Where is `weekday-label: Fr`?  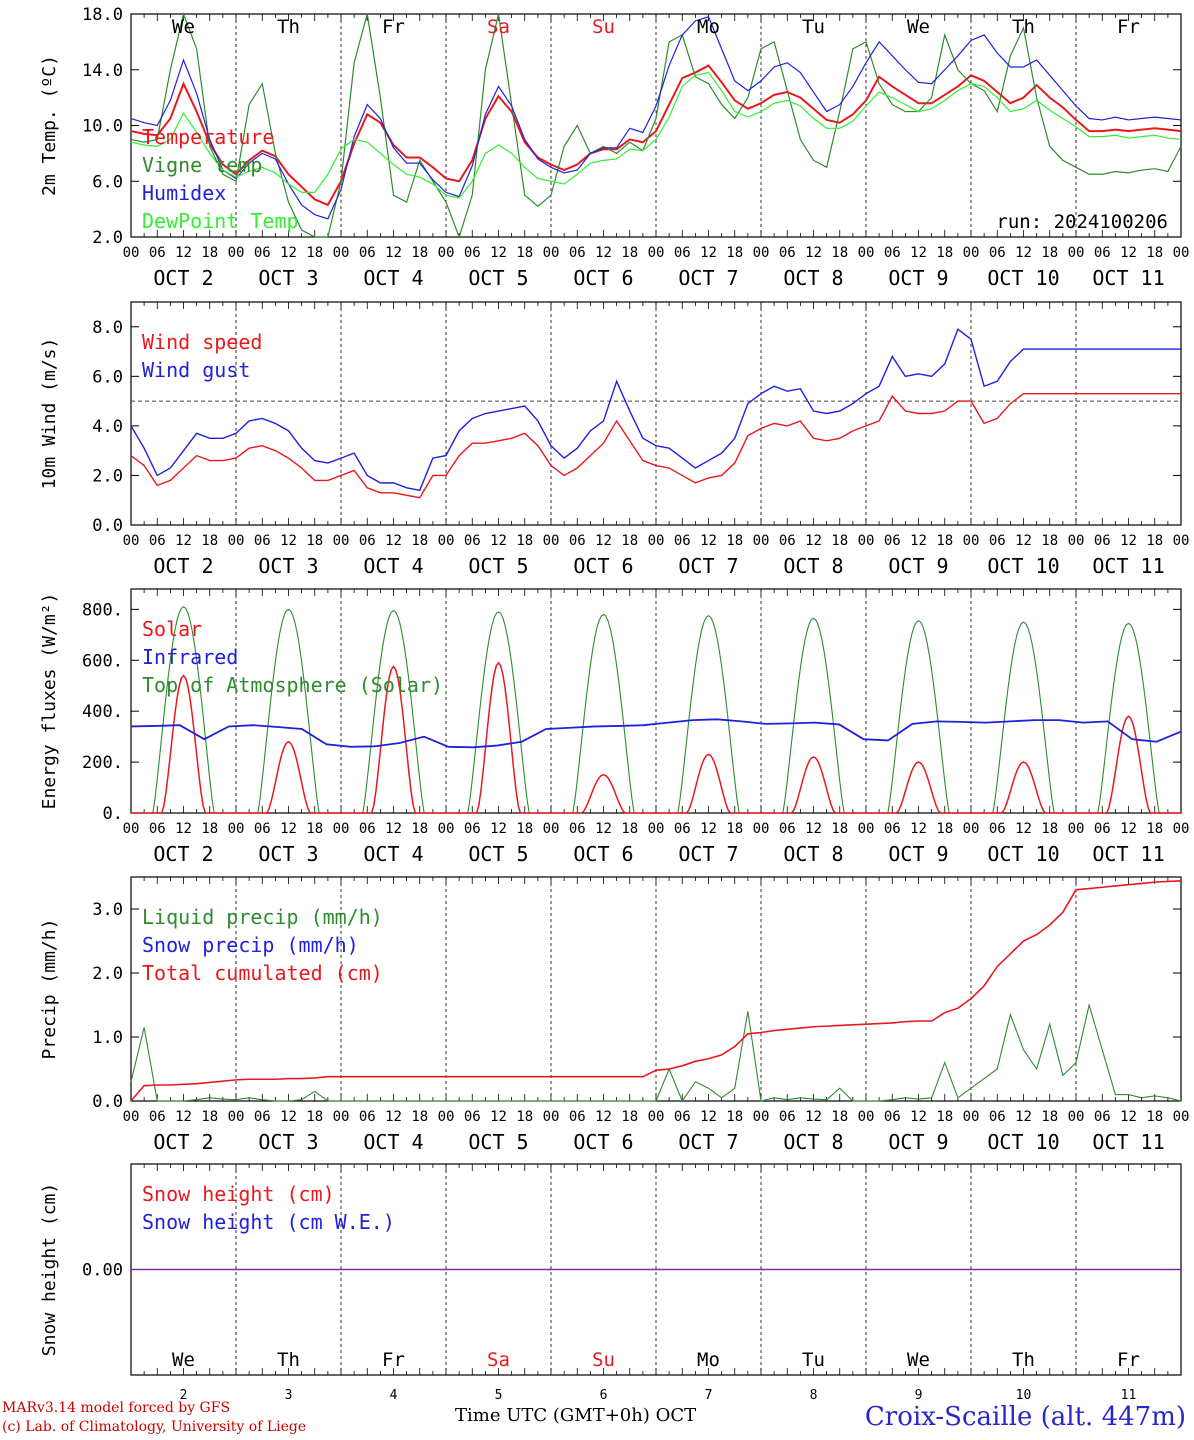
weekday-label: Fr is located at coordinates (1128, 1360).